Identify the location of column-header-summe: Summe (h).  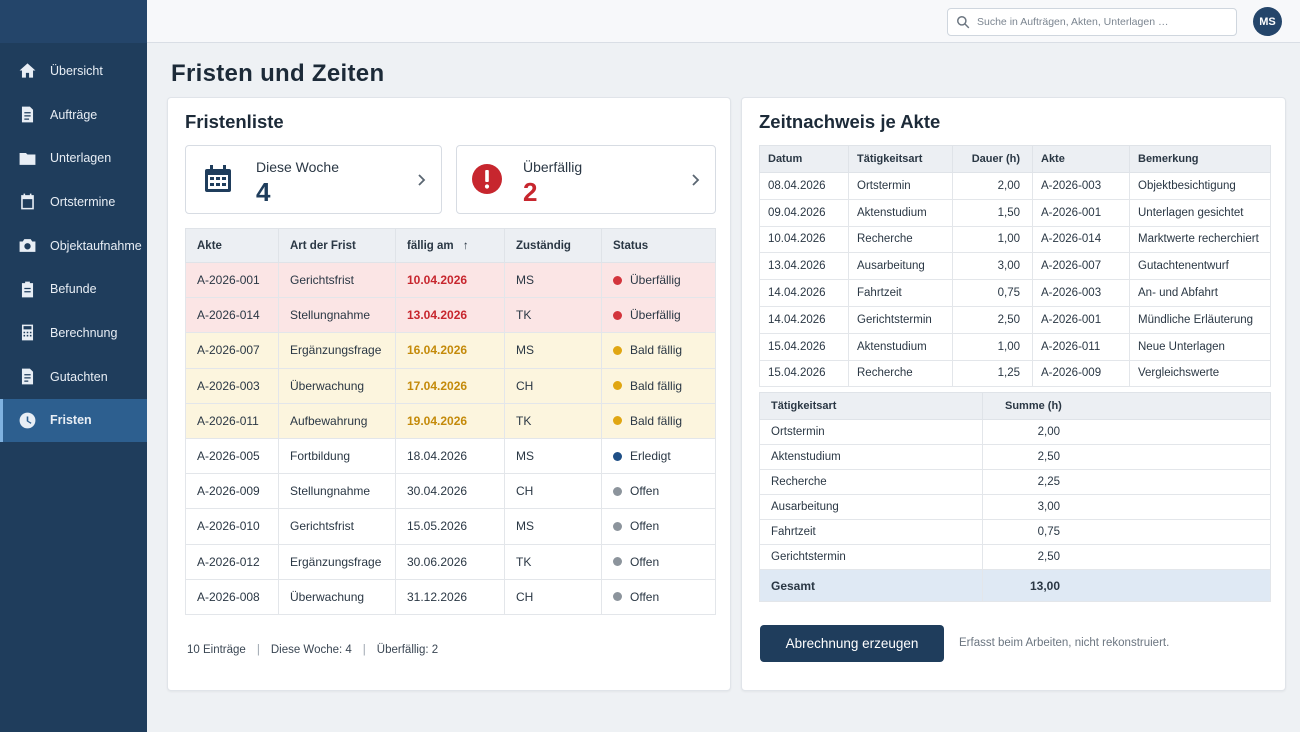
(1126, 406).